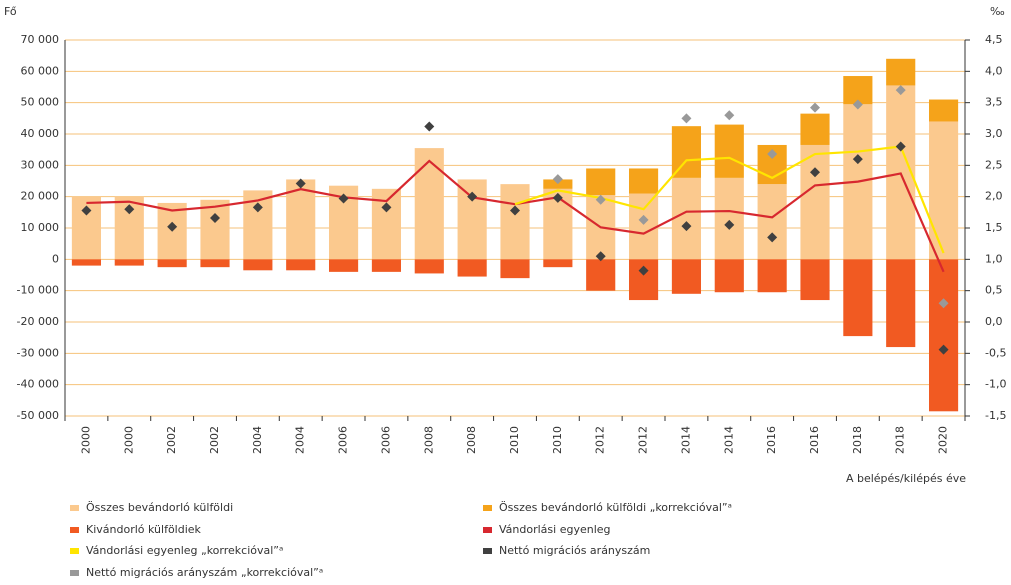 The image size is (1011, 585). Describe the element at coordinates (300, 440) in the screenshot. I see `x-tick-label: 2004` at that location.